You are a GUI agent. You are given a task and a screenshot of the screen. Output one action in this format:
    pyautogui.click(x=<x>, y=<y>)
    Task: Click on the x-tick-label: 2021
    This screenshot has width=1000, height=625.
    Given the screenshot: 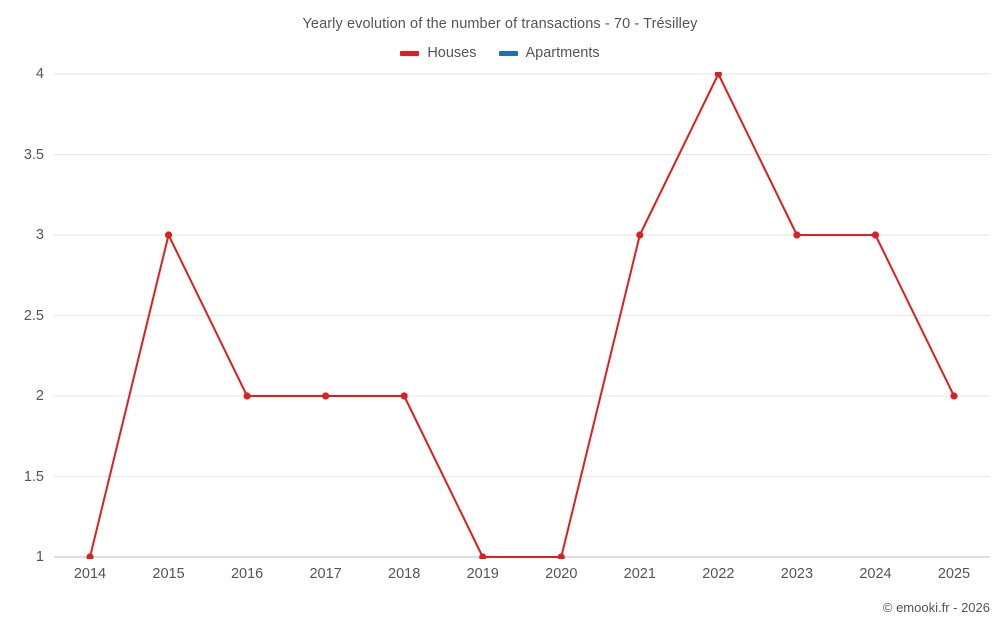 What is the action you would take?
    pyautogui.click(x=639, y=574)
    